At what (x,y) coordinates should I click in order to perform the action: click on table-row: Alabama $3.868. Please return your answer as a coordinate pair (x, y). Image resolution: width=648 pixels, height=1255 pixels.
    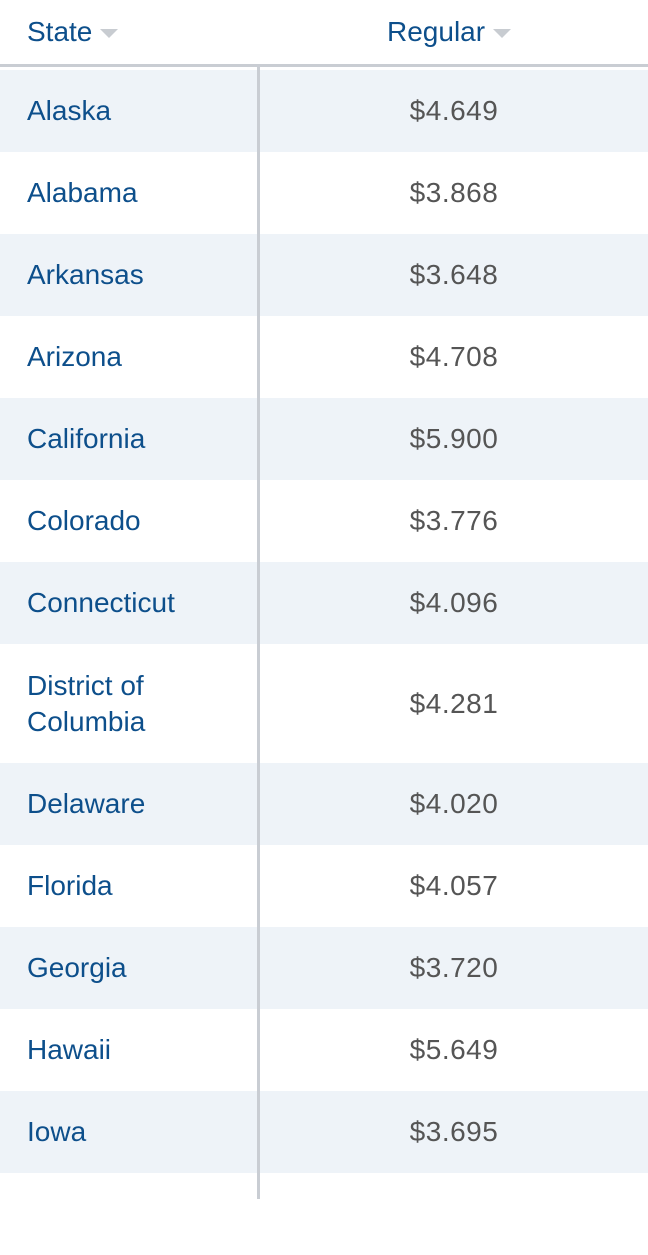
    Looking at the image, I should click on (324, 193).